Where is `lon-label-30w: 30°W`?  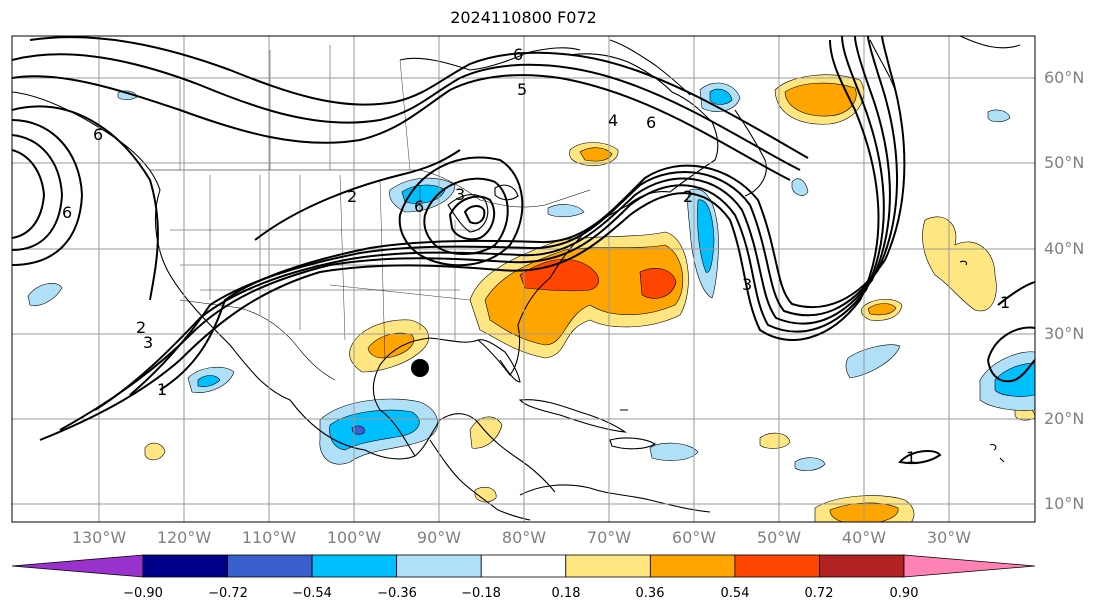 lon-label-30w: 30°W is located at coordinates (949, 537).